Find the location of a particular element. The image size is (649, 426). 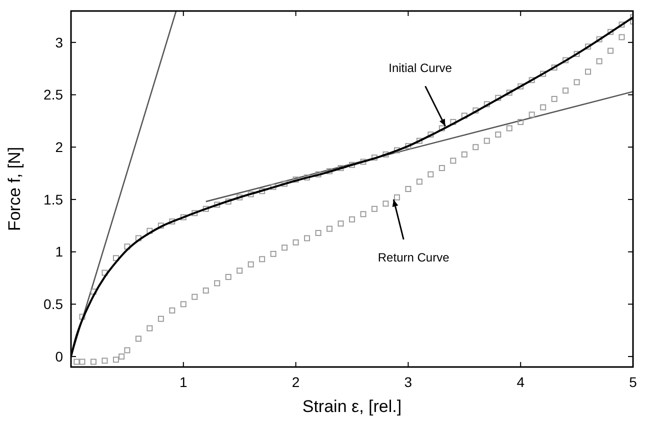

annotation: Initial Curve is located at coordinates (420, 68).